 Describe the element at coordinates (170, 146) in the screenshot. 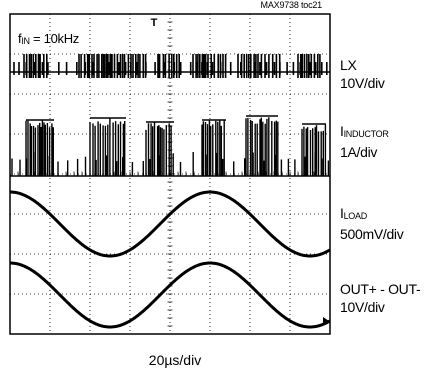

I see `trace-inductor` at that location.